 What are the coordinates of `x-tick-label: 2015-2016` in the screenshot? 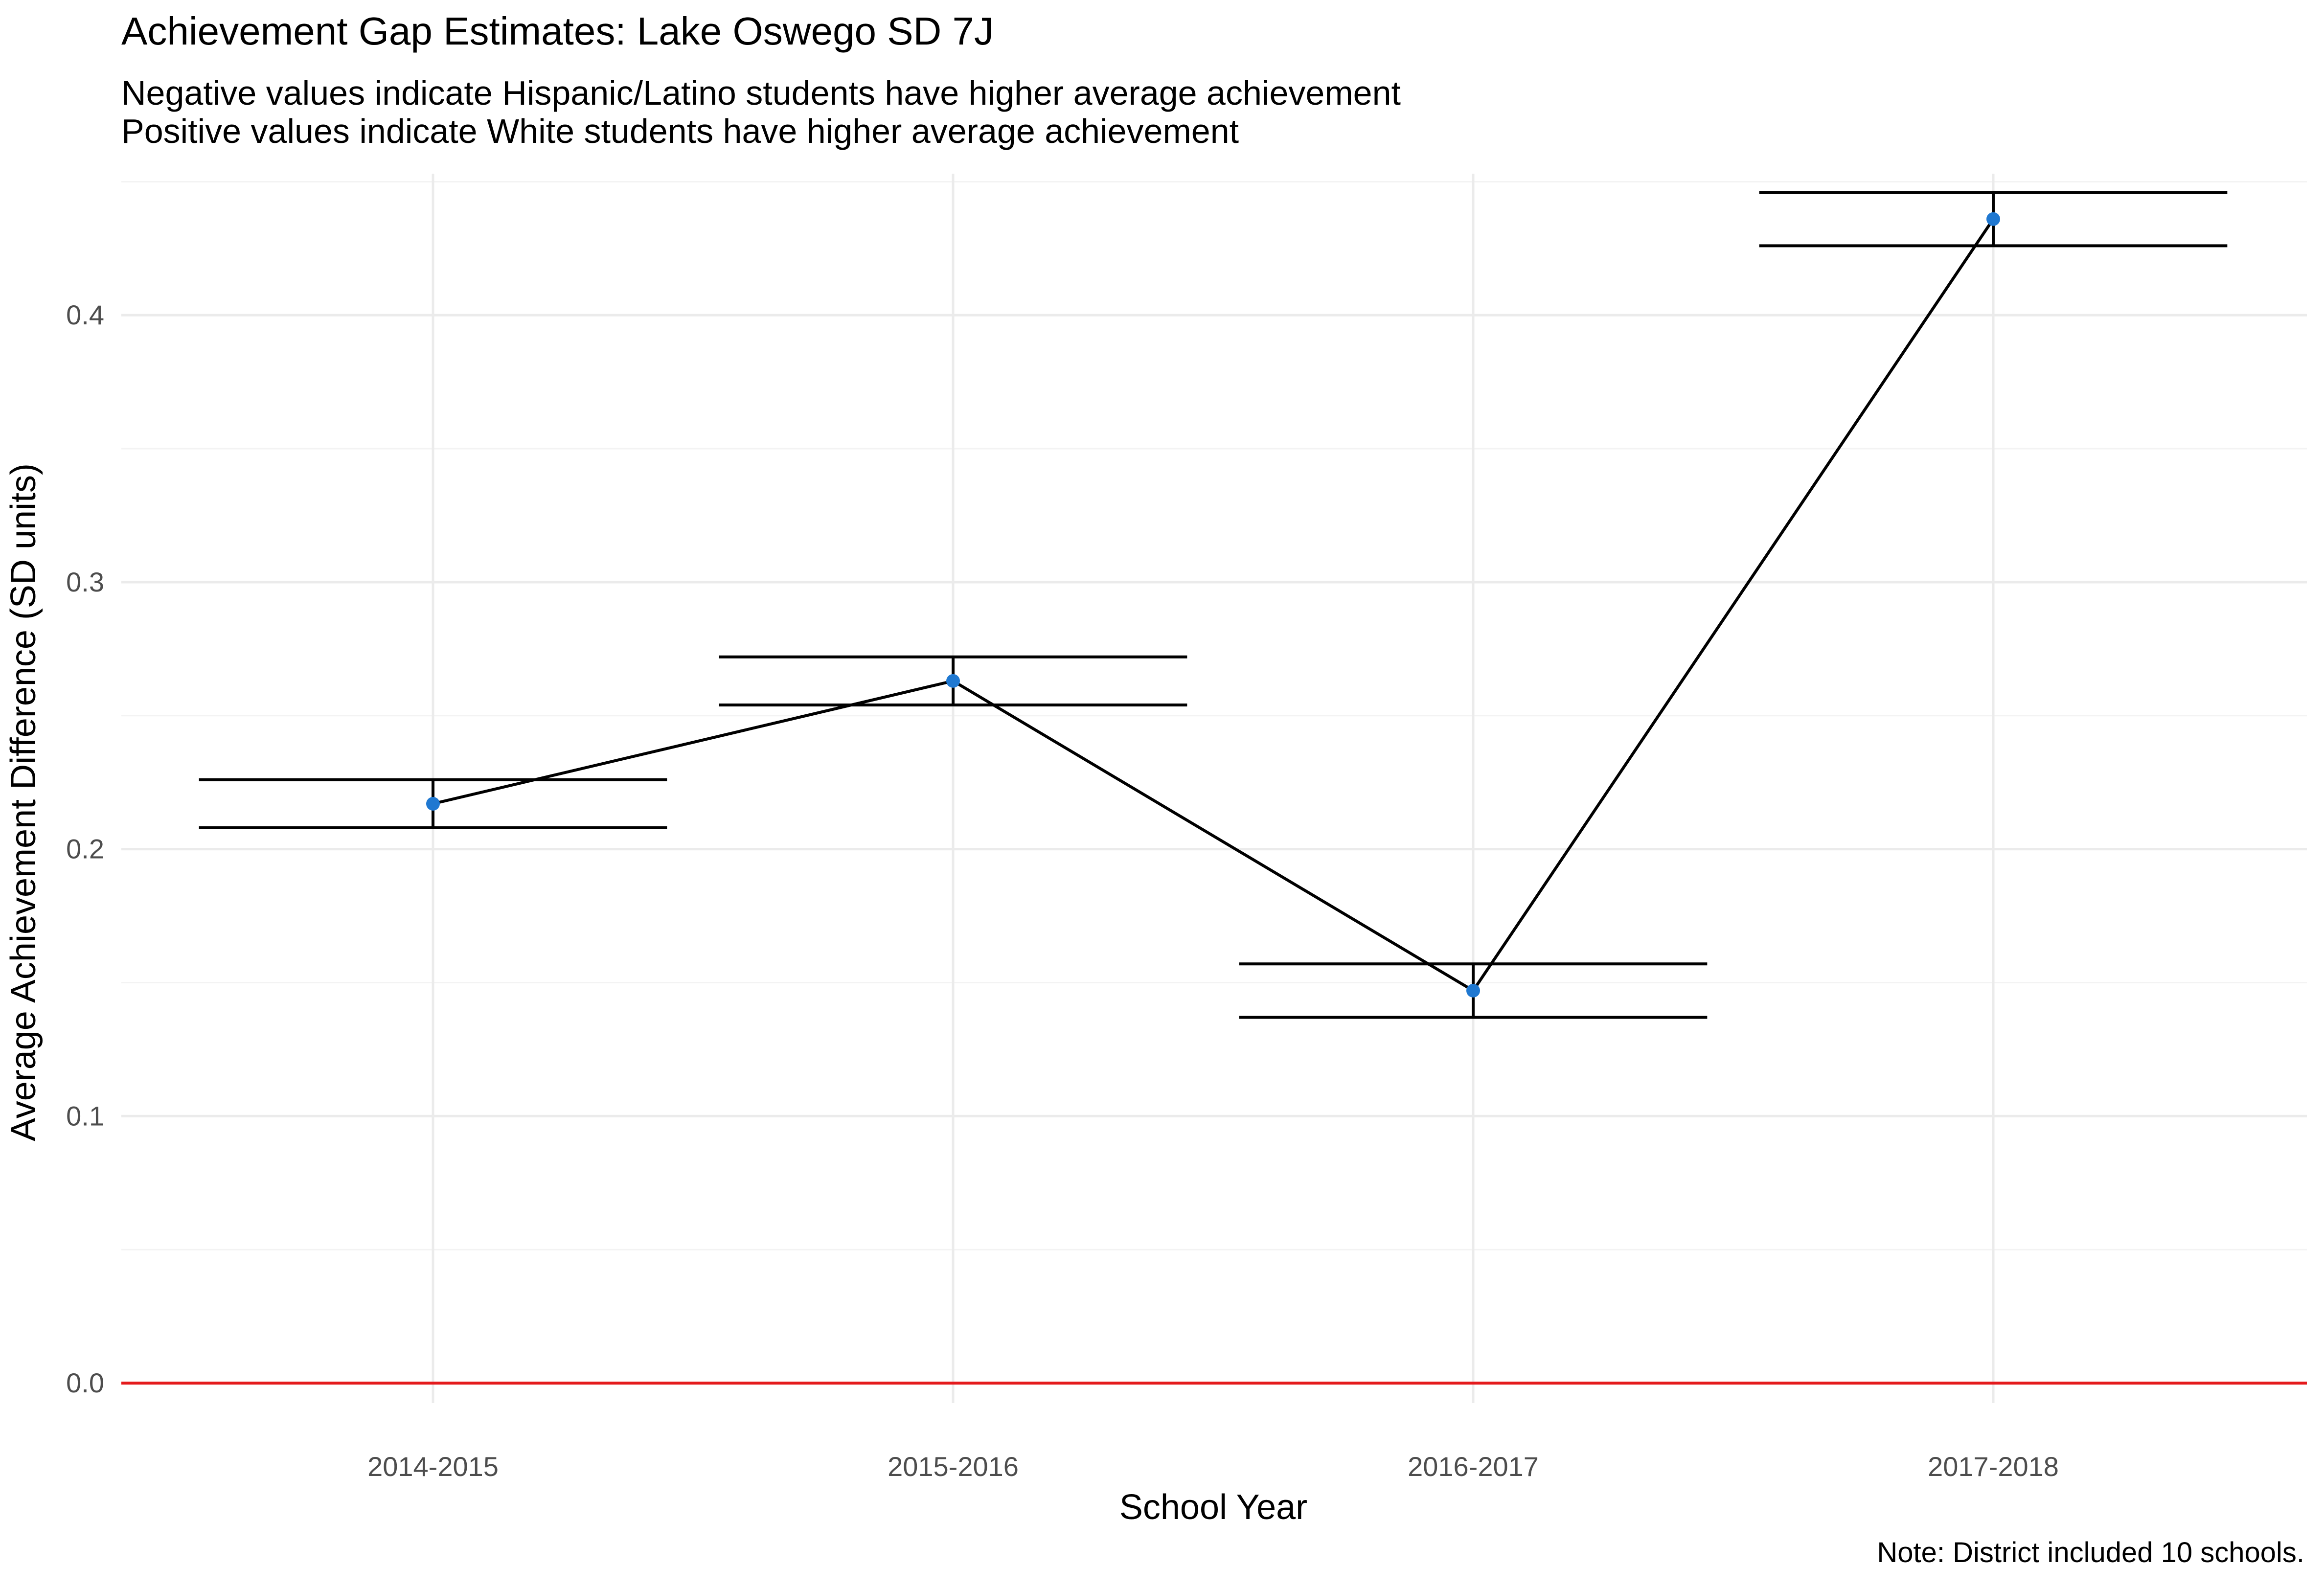 It's located at (953, 1466).